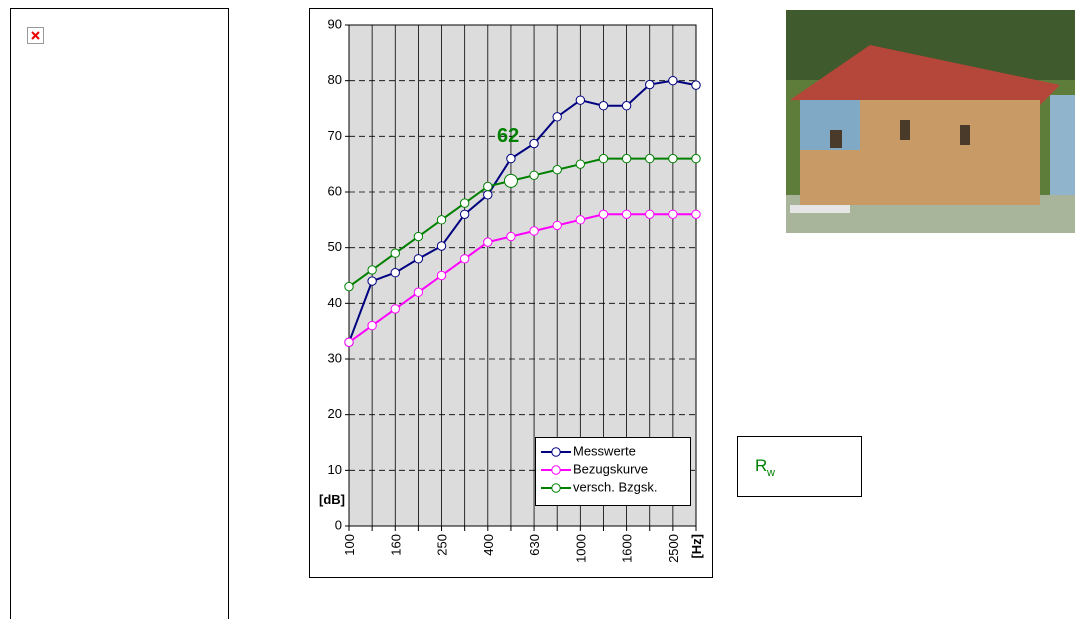 Image resolution: width=1075 pixels, height=619 pixels. Describe the element at coordinates (332, 499) in the screenshot. I see `y-axis-label: [dB]` at that location.